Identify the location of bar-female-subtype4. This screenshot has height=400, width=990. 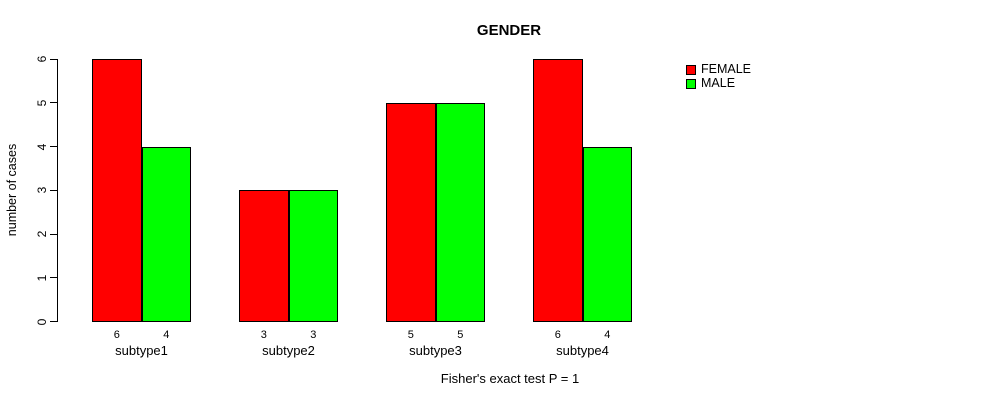
(558, 190).